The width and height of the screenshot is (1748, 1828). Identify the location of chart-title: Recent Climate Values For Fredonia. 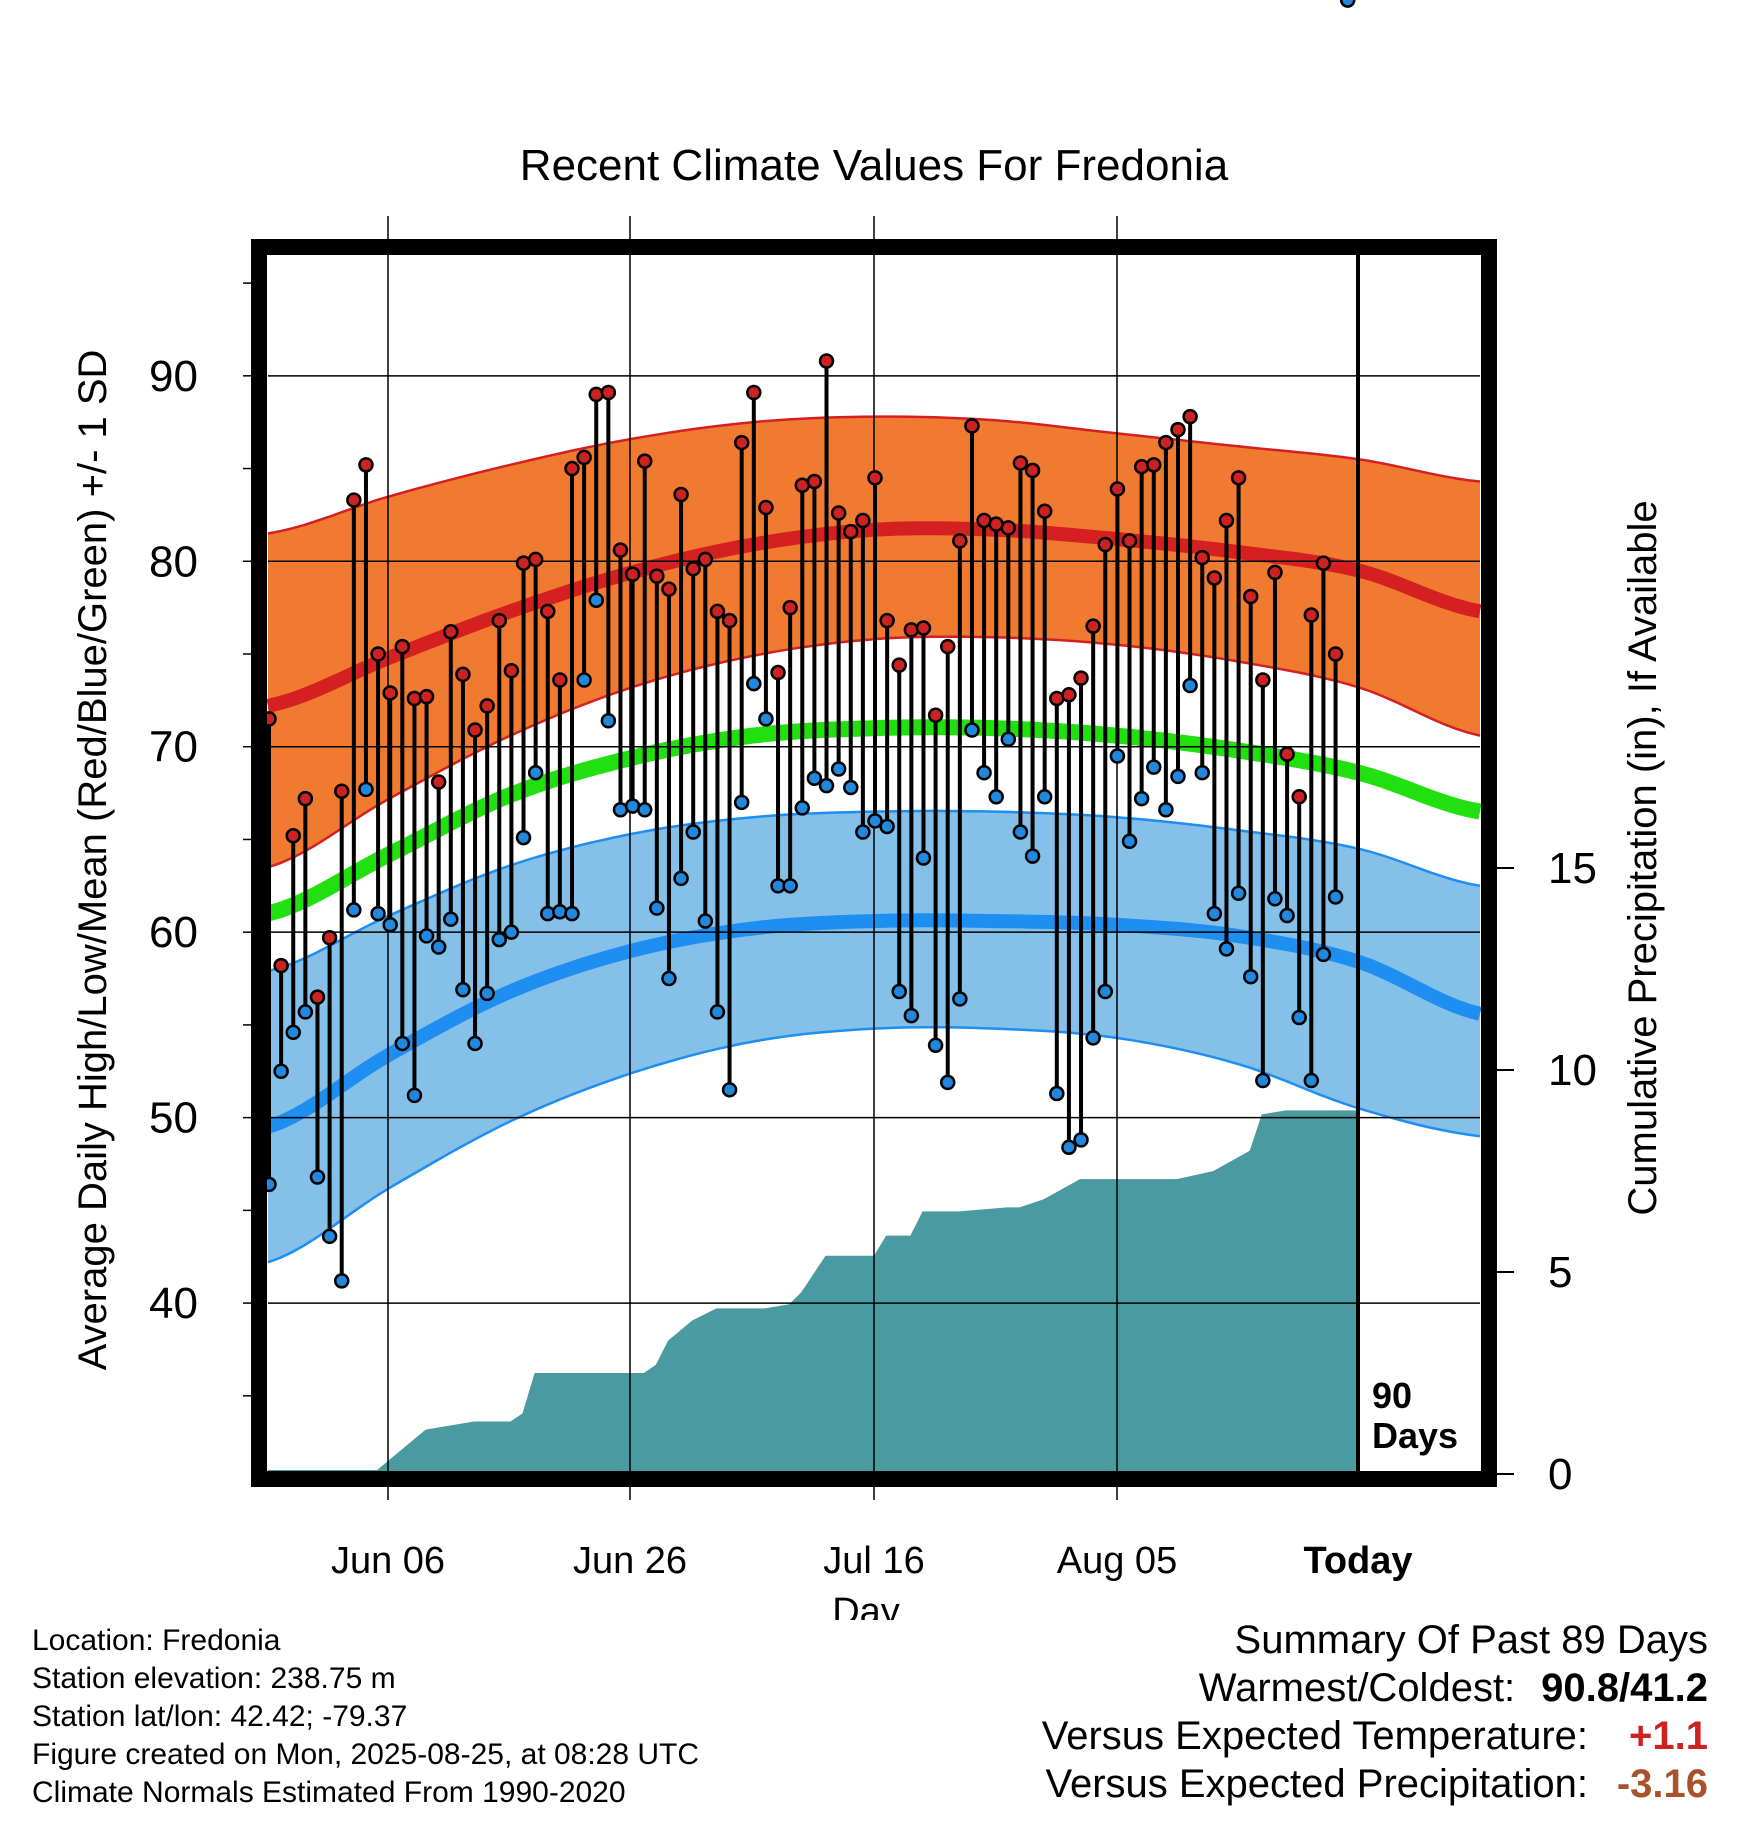
(874, 165).